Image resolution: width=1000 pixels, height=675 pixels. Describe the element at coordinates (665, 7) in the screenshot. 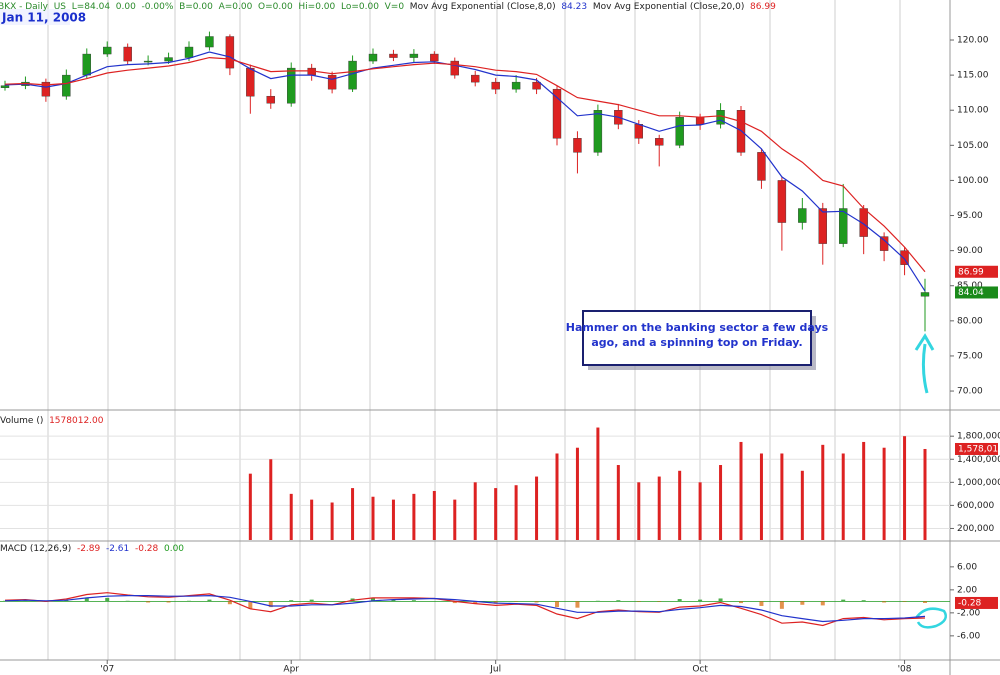

I see `header-part: Mov Avg Exponential (Close,20,0)` at that location.